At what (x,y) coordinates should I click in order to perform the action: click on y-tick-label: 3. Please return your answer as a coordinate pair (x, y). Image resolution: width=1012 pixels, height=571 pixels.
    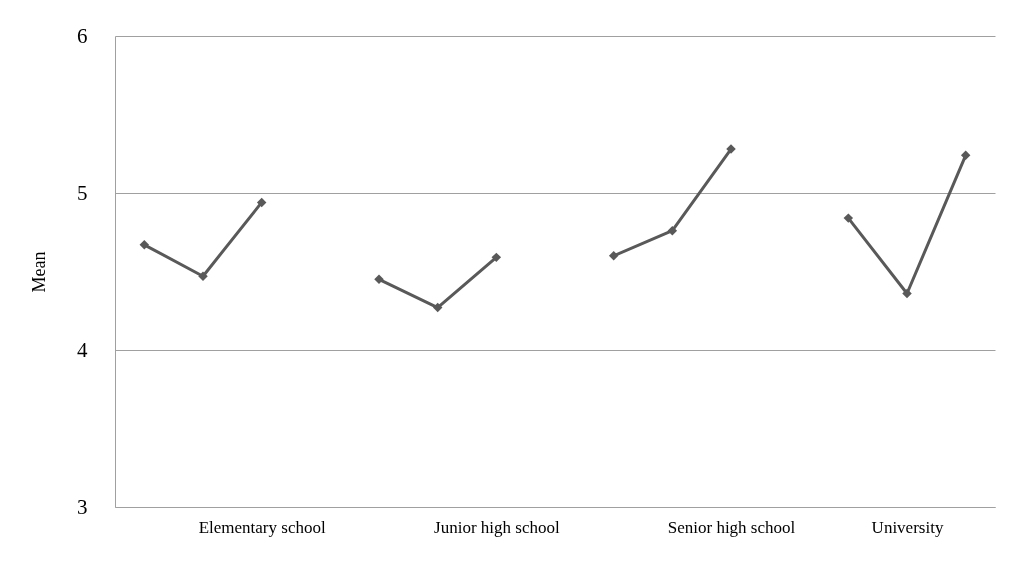
    Looking at the image, I should click on (82, 506).